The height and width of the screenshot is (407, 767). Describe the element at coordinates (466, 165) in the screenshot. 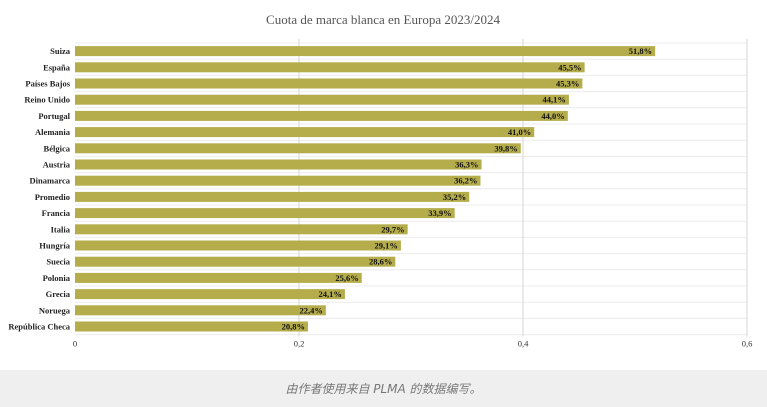

I see `value-label: 36,3%` at that location.